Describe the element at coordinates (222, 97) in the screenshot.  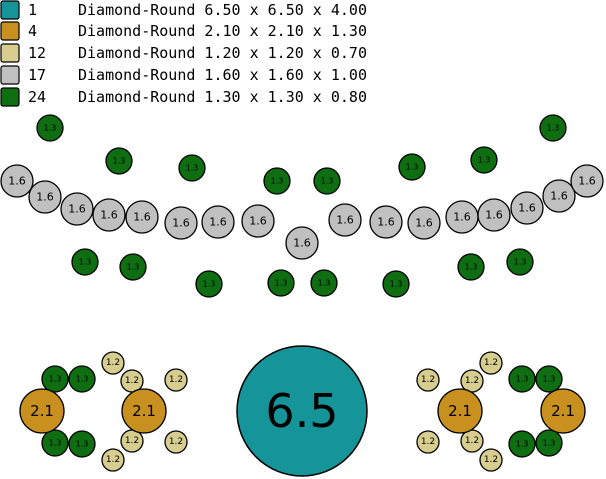
I see `legend-description: Diamond-Round 1.30 x 1.30 x 0.80` at that location.